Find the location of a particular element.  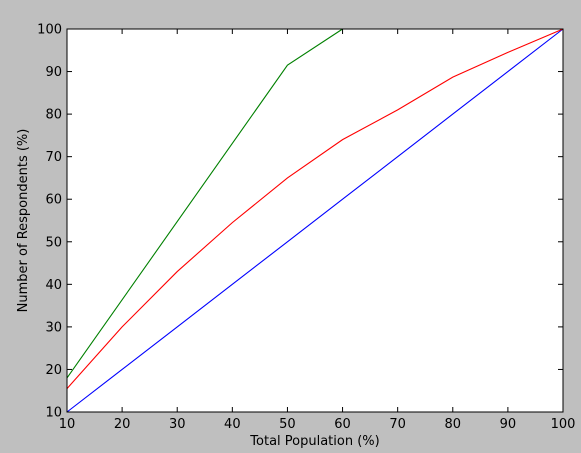

y-tick-label: 30 is located at coordinates (53, 327).